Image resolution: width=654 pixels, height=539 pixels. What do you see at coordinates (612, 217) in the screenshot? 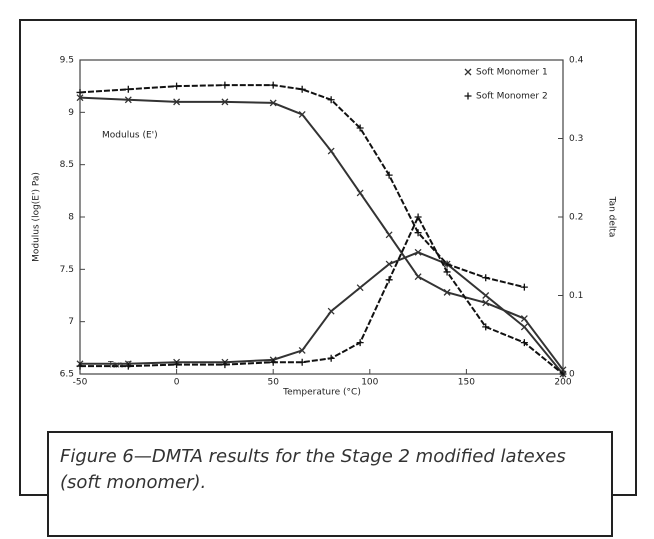
I see `y2-axis-label: Tan delta` at bounding box center [612, 217].